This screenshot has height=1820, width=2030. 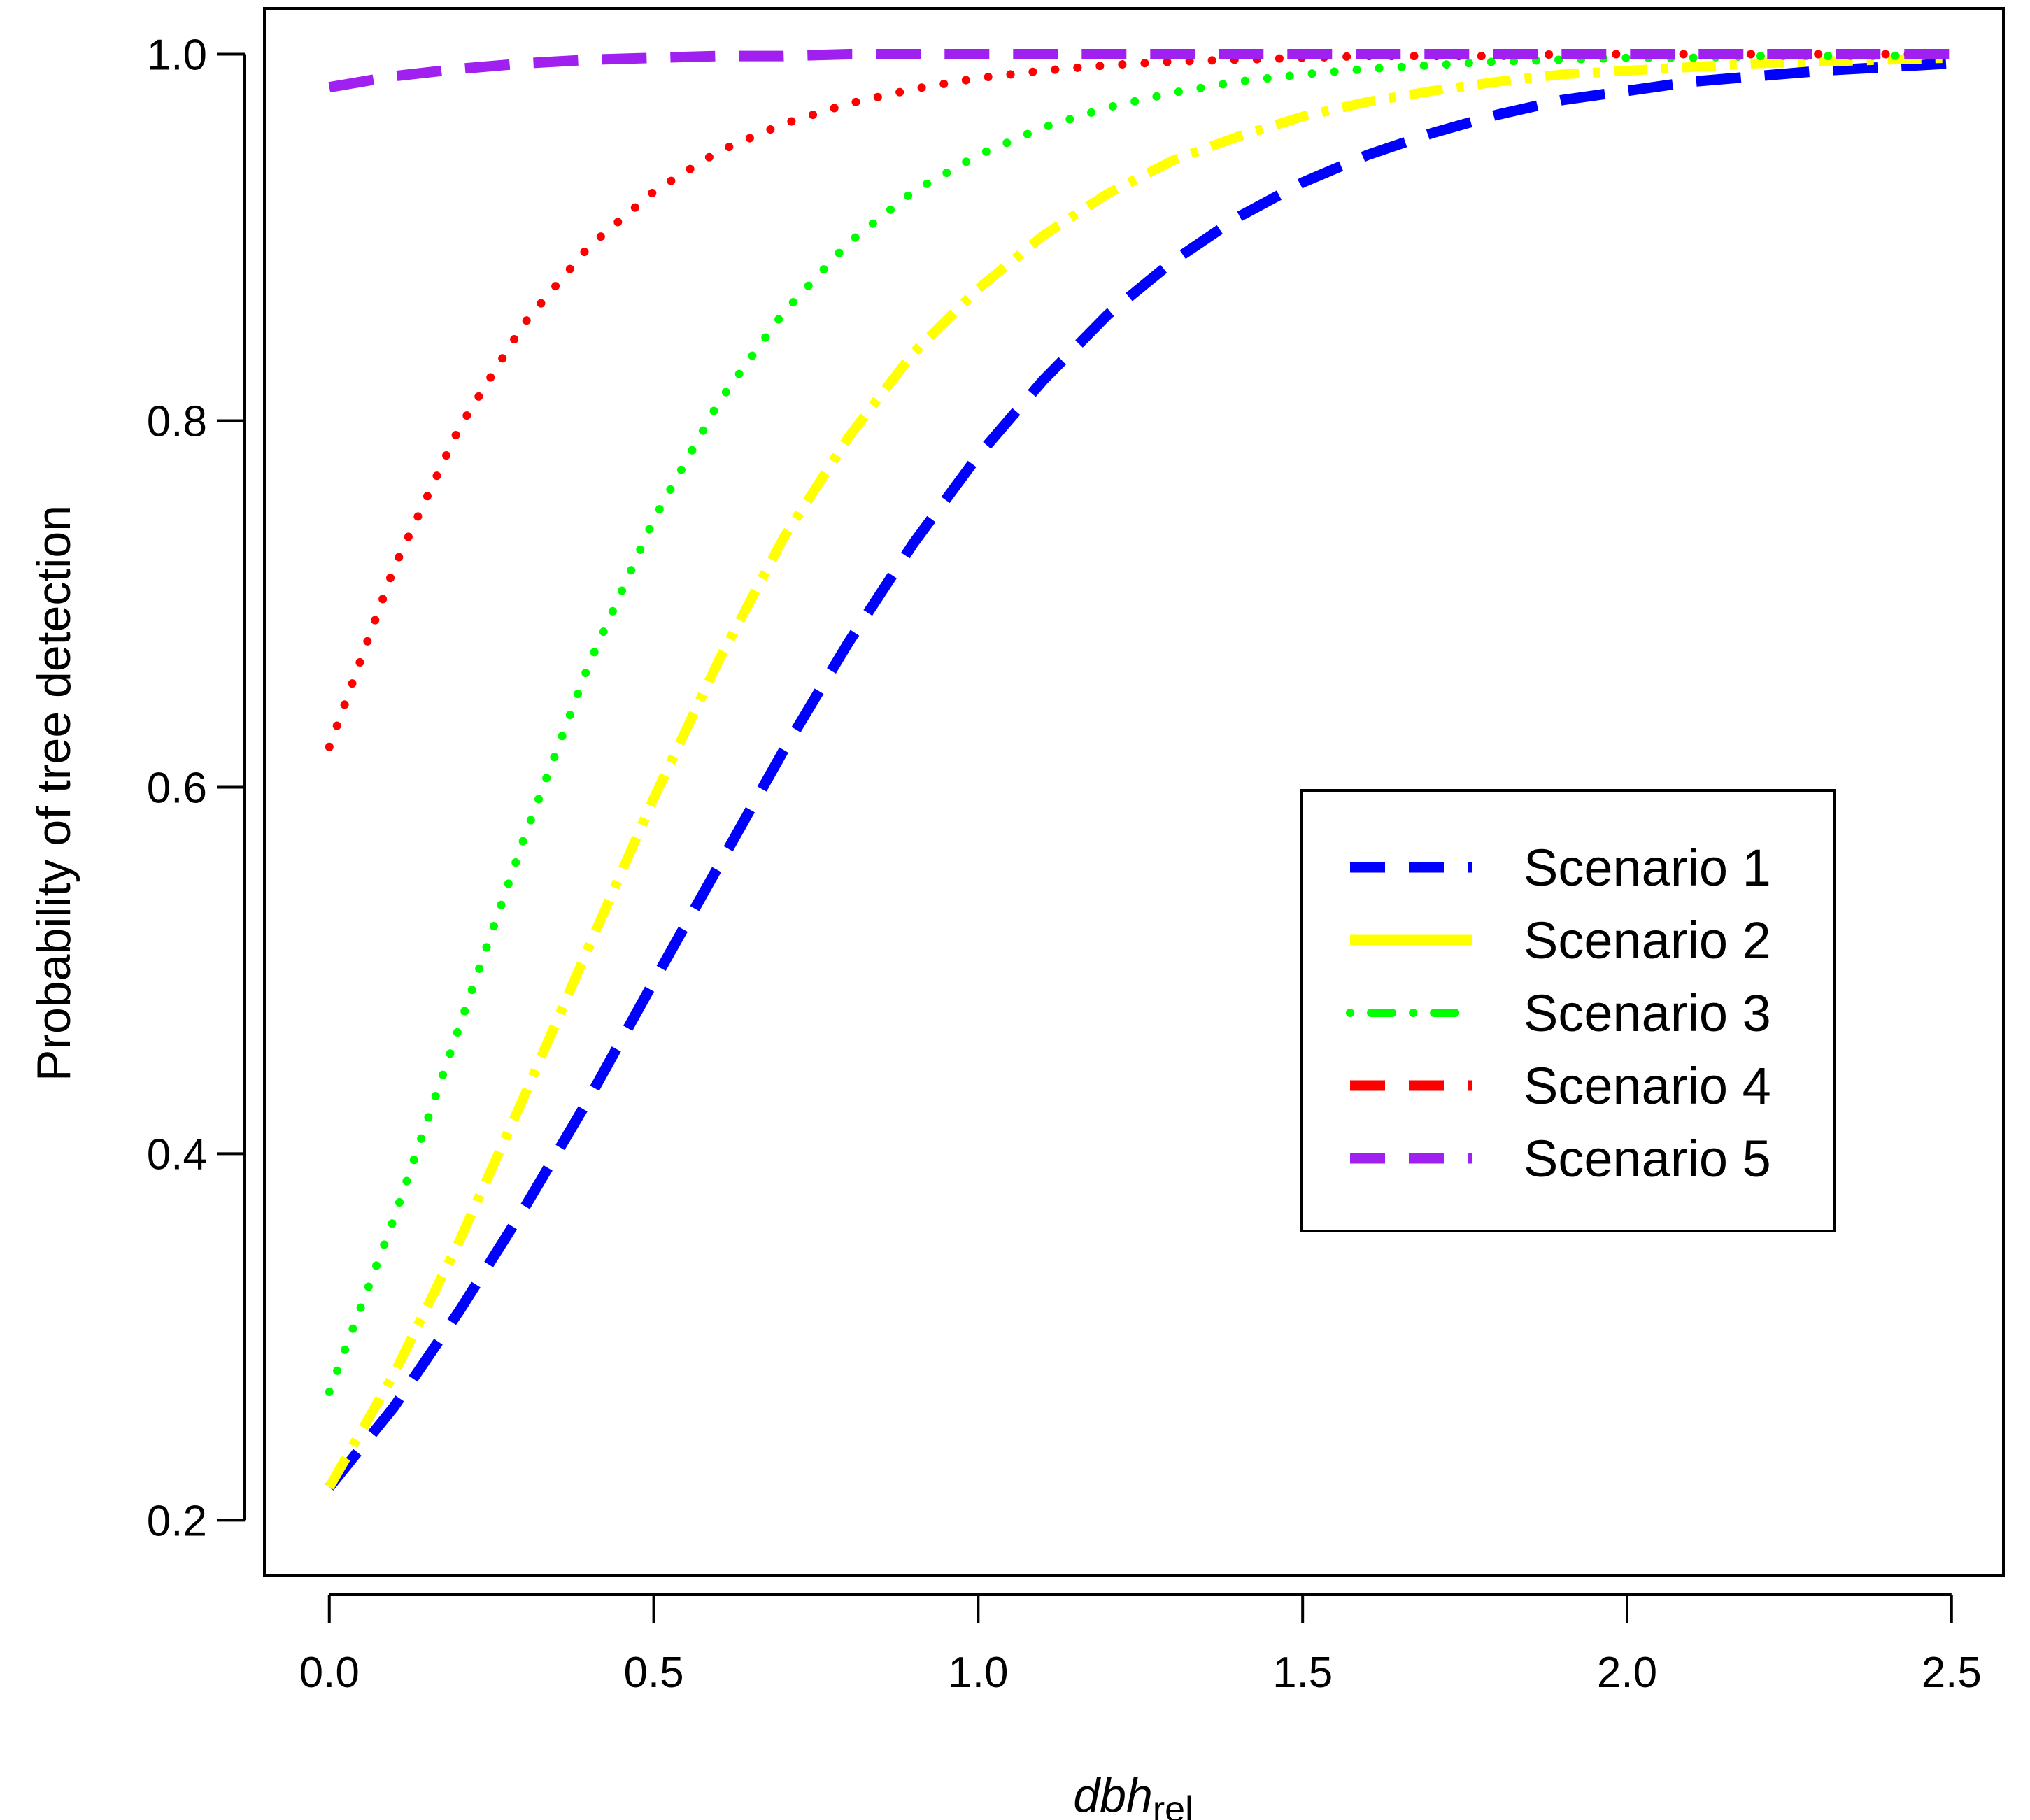 I want to click on x-tick-label: 1.5, so click(x=1303, y=1673).